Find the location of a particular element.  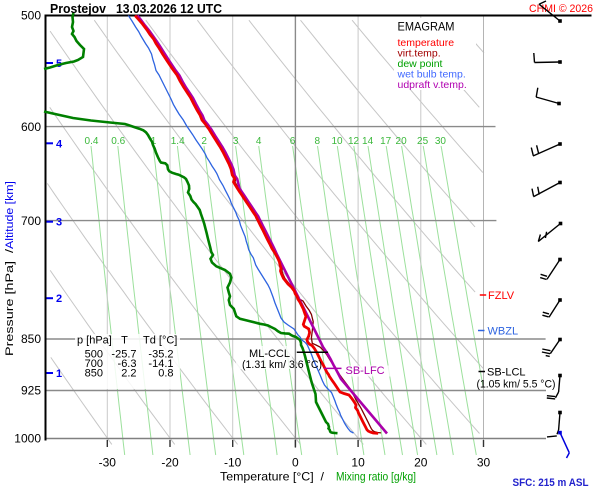

svg-text: 0.6 is located at coordinates (118, 141).